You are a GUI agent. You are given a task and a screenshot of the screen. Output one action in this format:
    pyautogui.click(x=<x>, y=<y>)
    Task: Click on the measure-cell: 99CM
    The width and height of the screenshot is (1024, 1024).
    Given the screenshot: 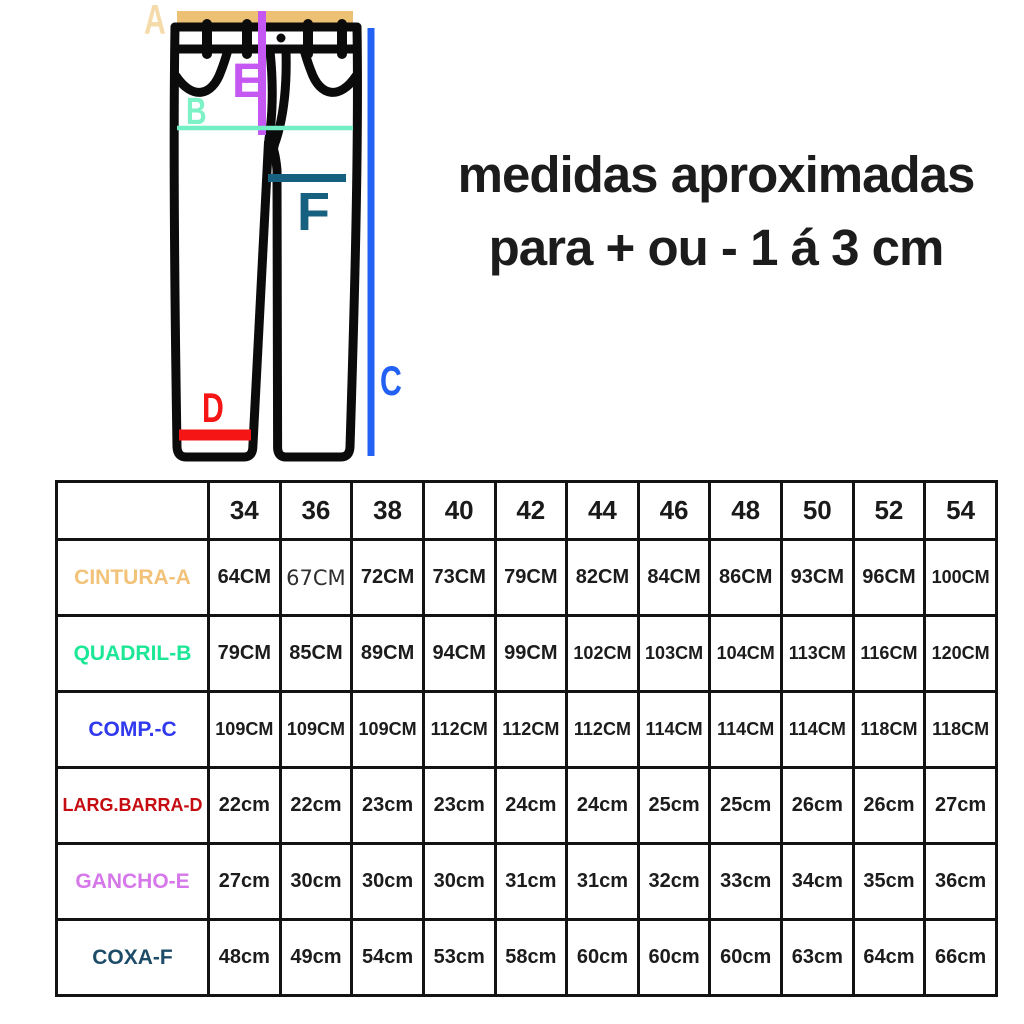 What is the action you would take?
    pyautogui.click(x=531, y=653)
    